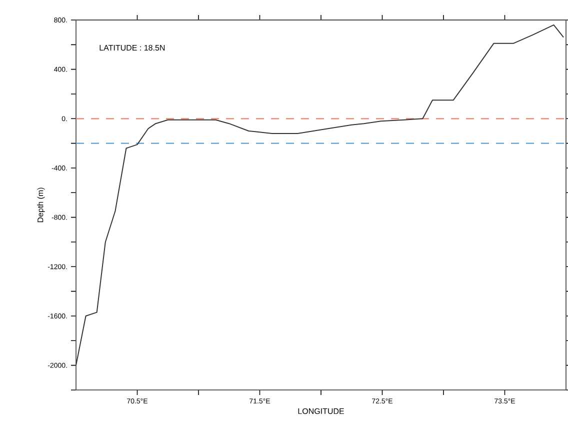  Describe the element at coordinates (132, 47) in the screenshot. I see `annotation: LATITUDE : 18.5N` at that location.